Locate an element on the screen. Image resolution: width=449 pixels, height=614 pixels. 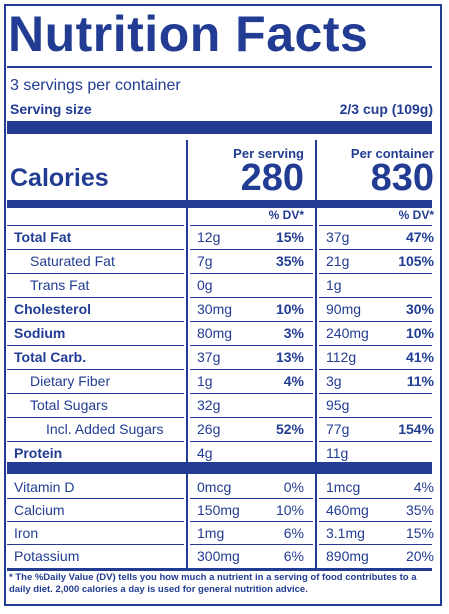
per-container-header: Per container is located at coordinates (392, 153).